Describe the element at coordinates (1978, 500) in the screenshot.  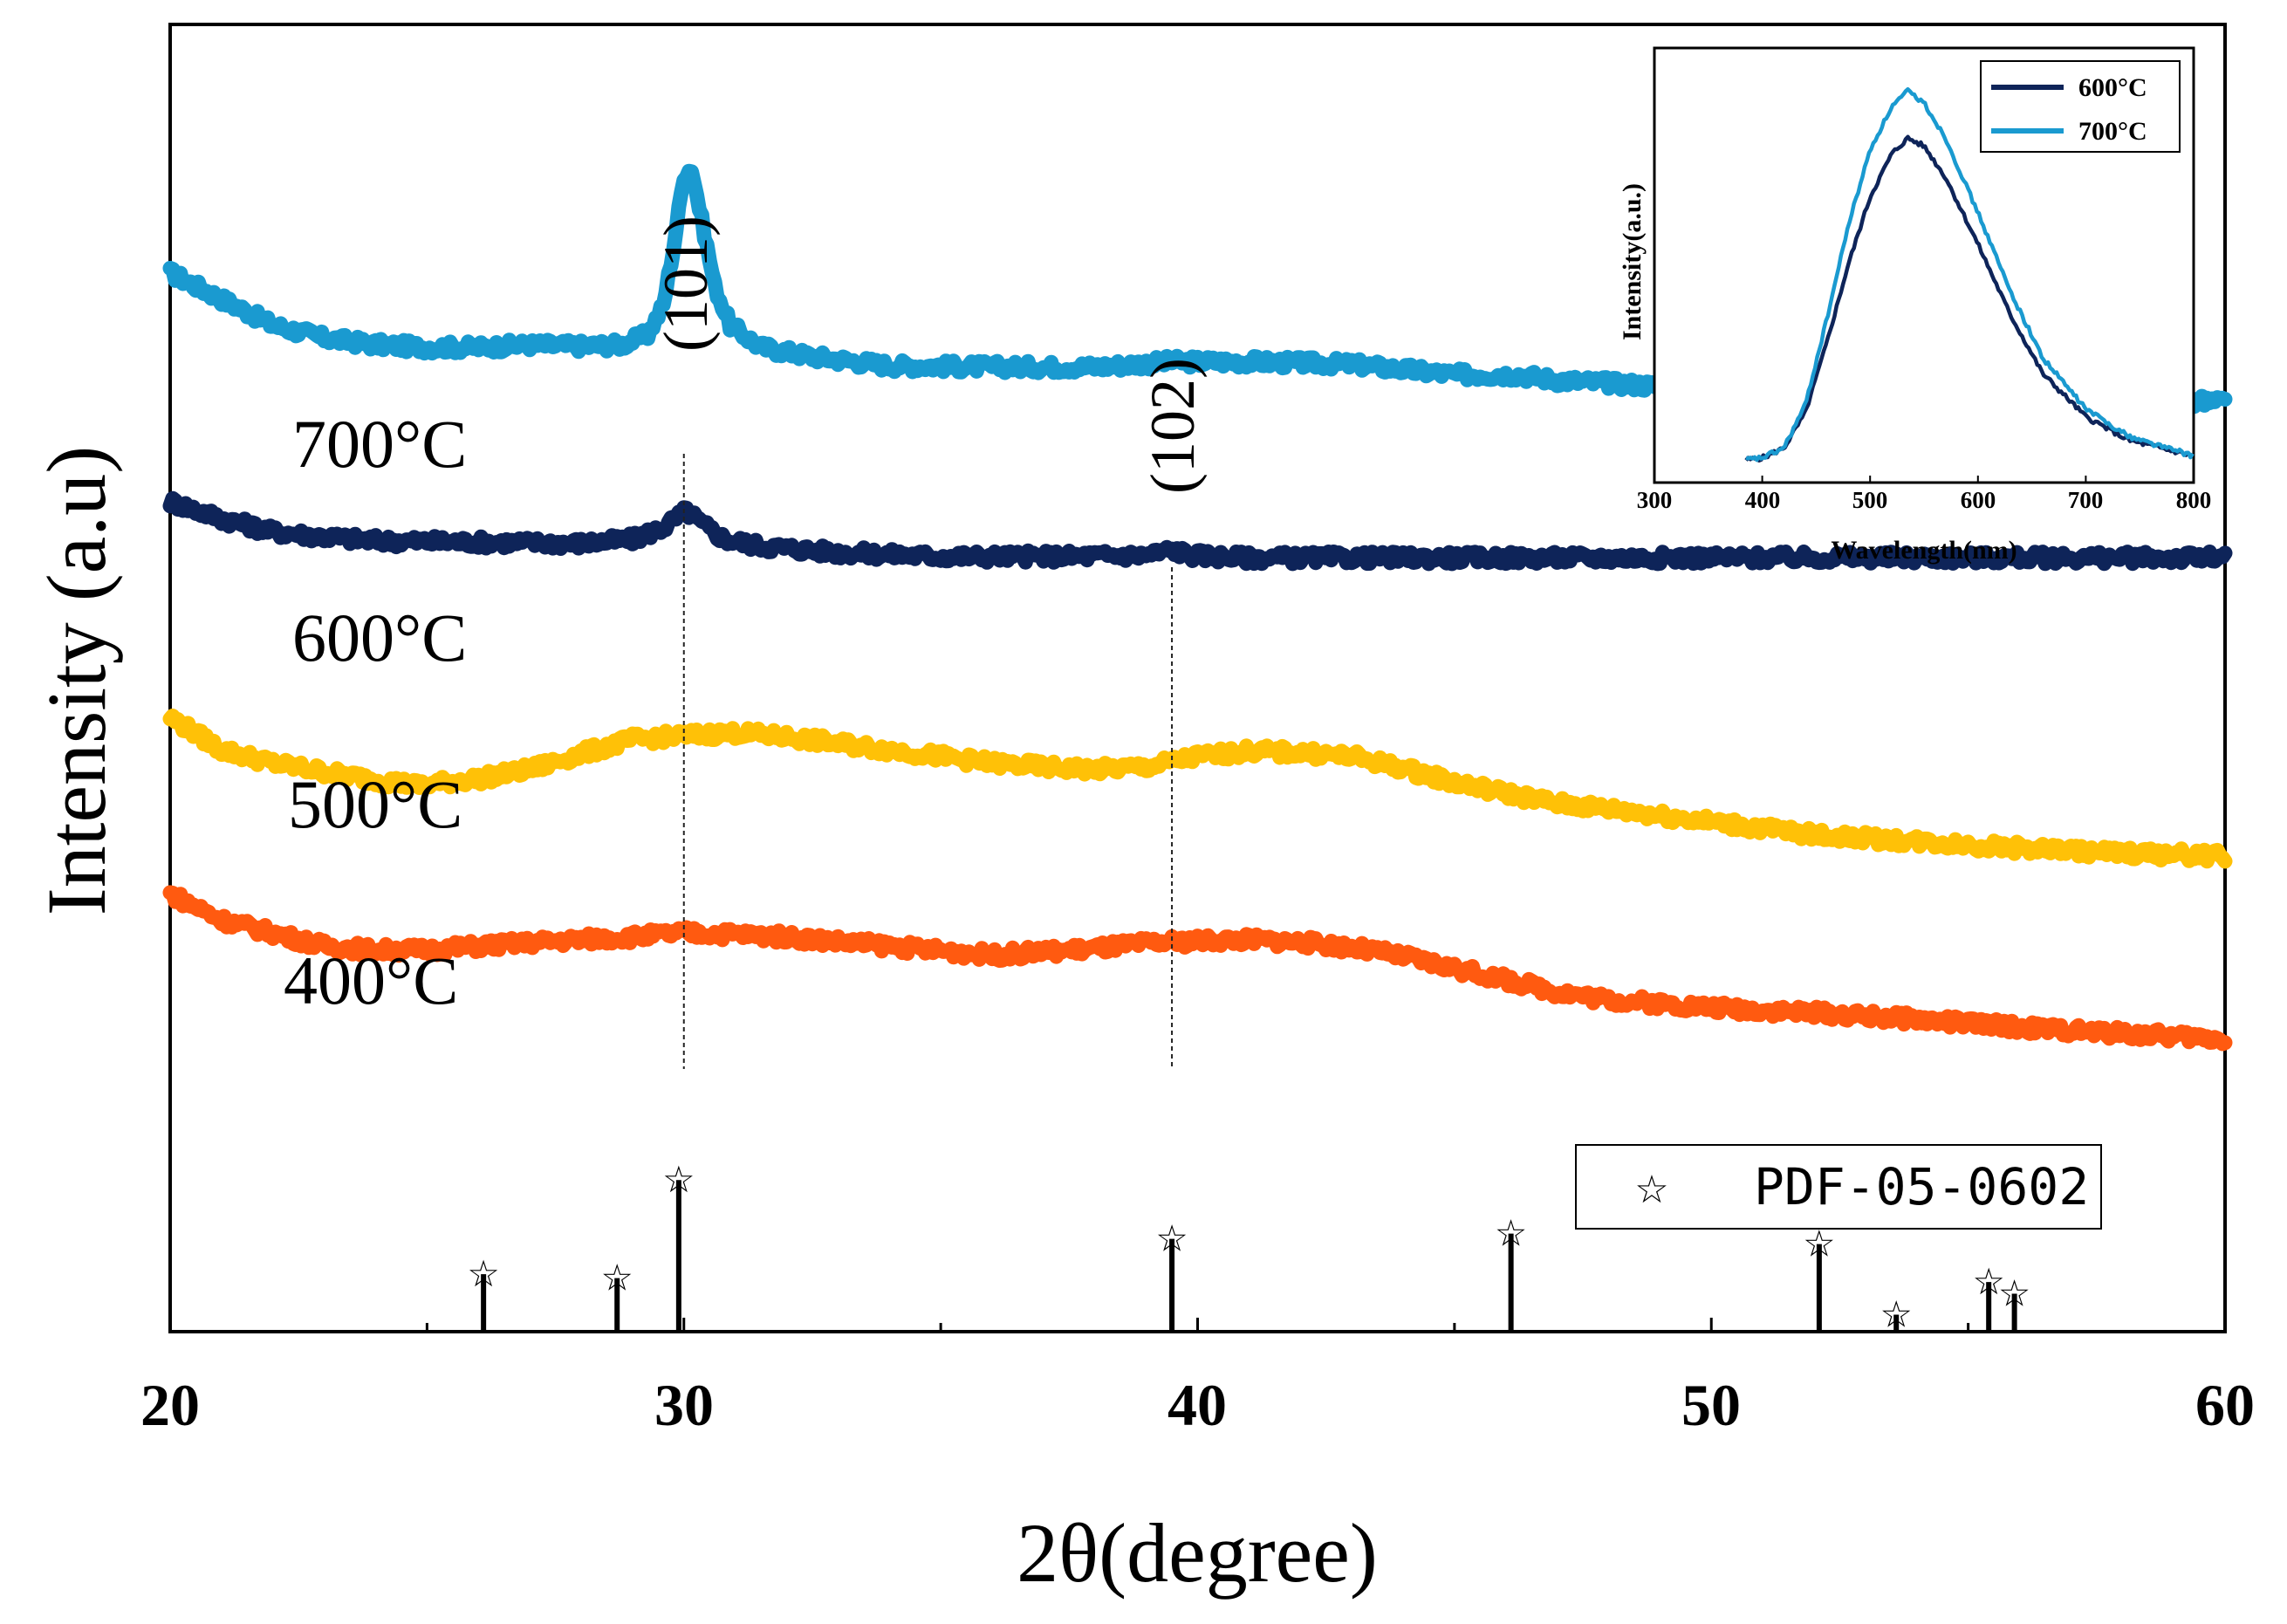
I see `inset-x-tick-label-600: 600` at that location.